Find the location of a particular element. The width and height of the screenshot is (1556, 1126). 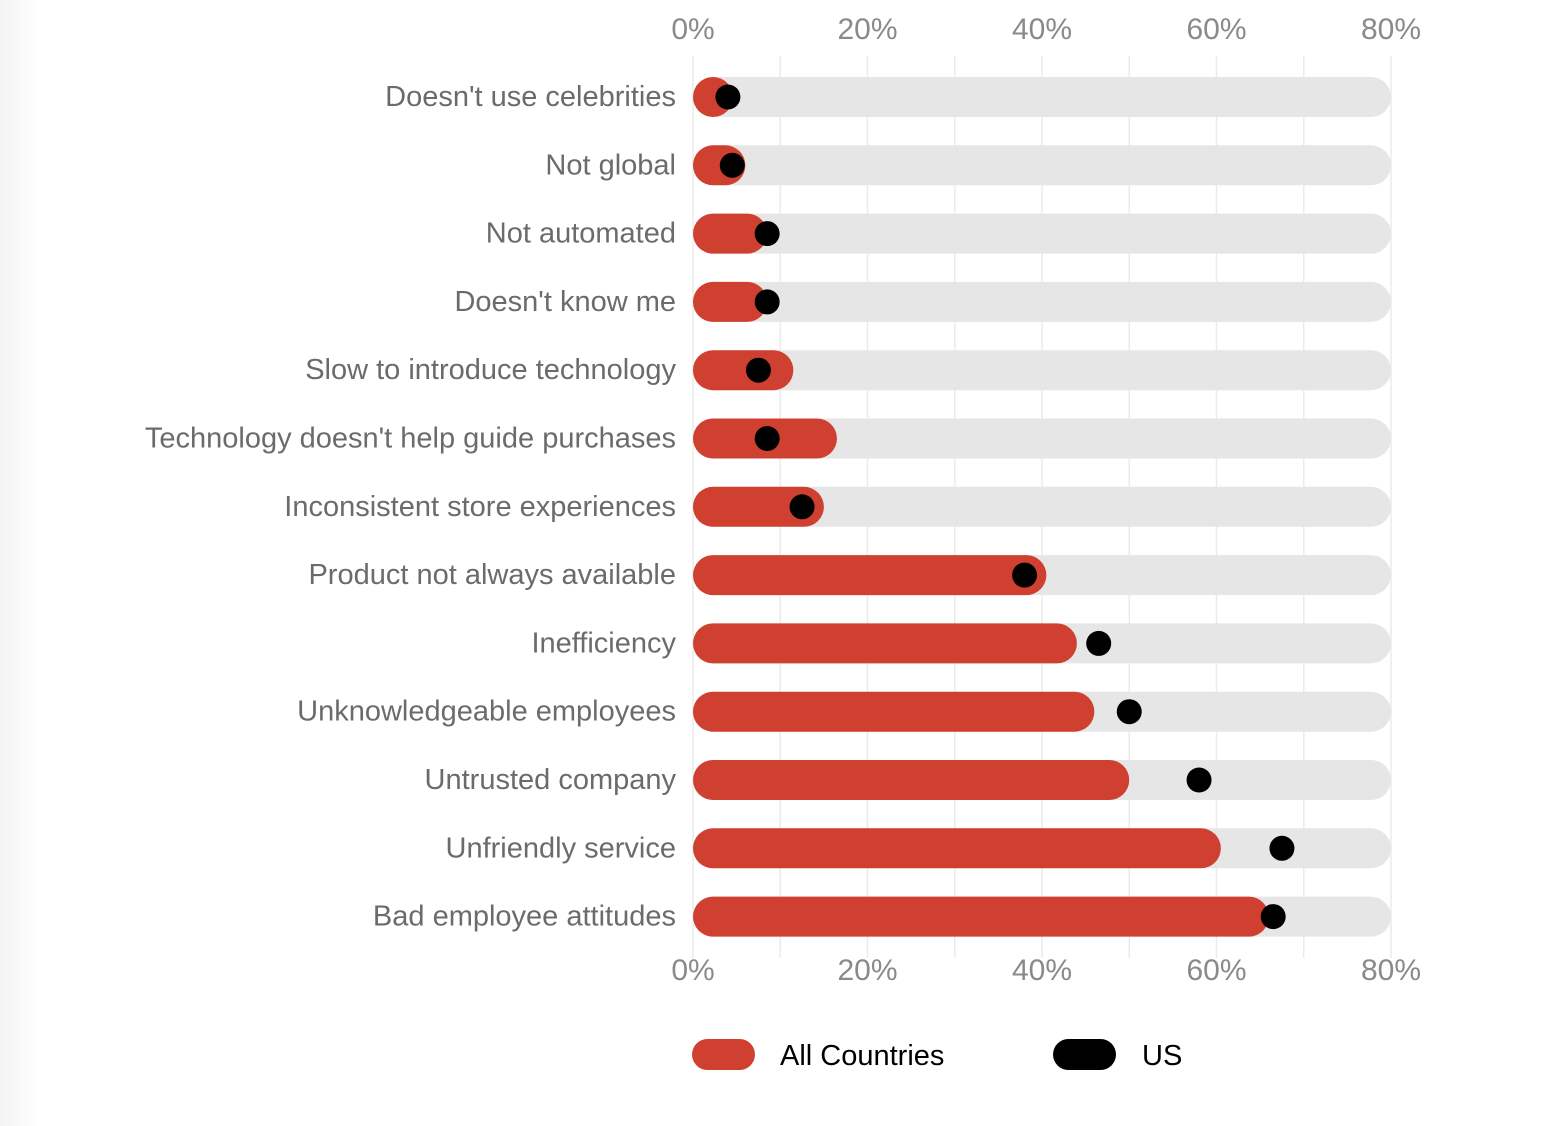

chart-row: Inconsistent store experiences is located at coordinates (837, 506).